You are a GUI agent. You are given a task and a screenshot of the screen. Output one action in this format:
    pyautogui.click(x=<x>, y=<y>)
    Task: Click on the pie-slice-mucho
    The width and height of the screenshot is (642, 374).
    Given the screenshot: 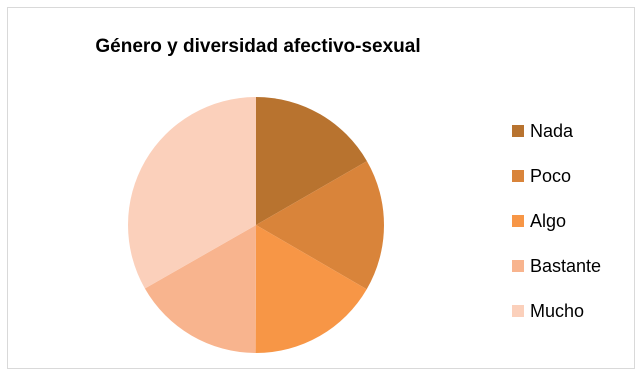 What is the action you would take?
    pyautogui.click(x=191, y=193)
    